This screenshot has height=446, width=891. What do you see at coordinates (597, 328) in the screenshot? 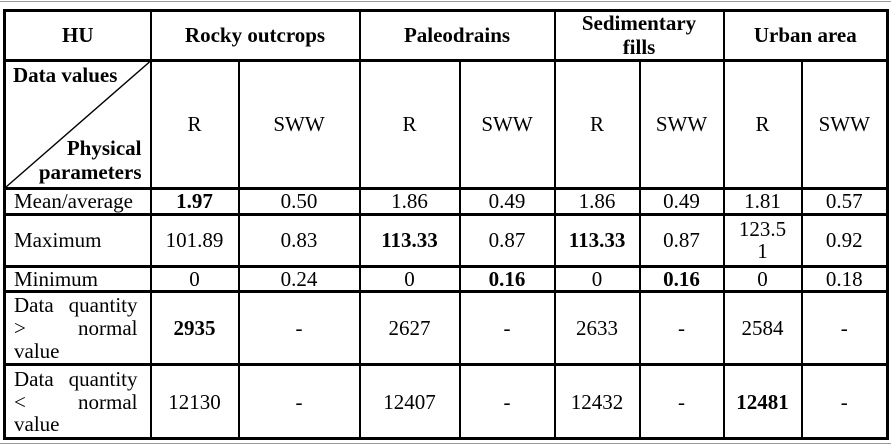
I see `value-cell: 2633` at bounding box center [597, 328].